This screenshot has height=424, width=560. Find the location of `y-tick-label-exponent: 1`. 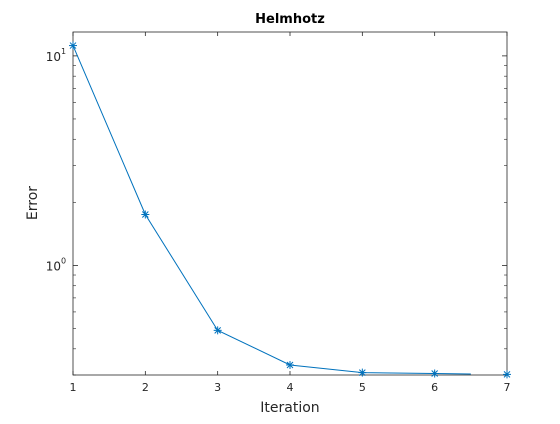

y-tick-label-exponent: 1 is located at coordinates (63, 51).